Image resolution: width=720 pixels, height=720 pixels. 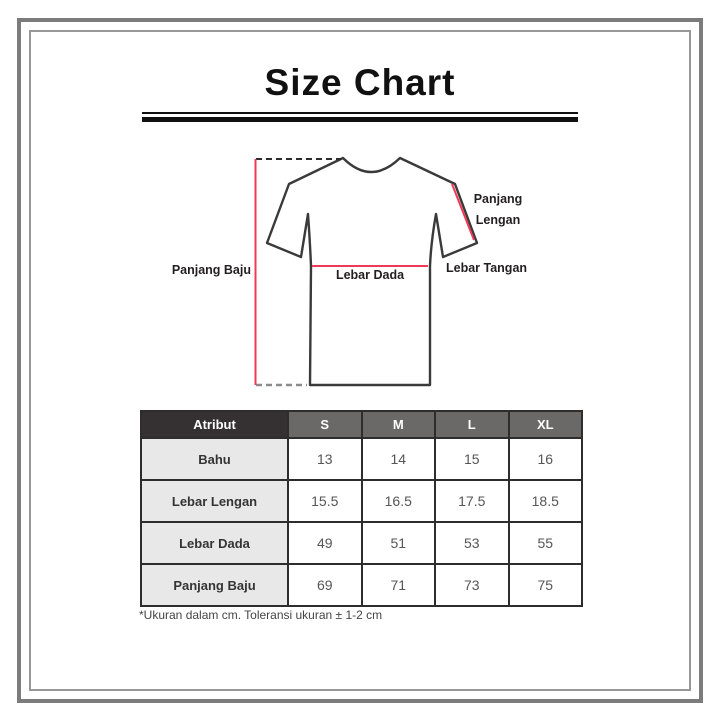 I want to click on header-cell-xl: XL, so click(x=545, y=424).